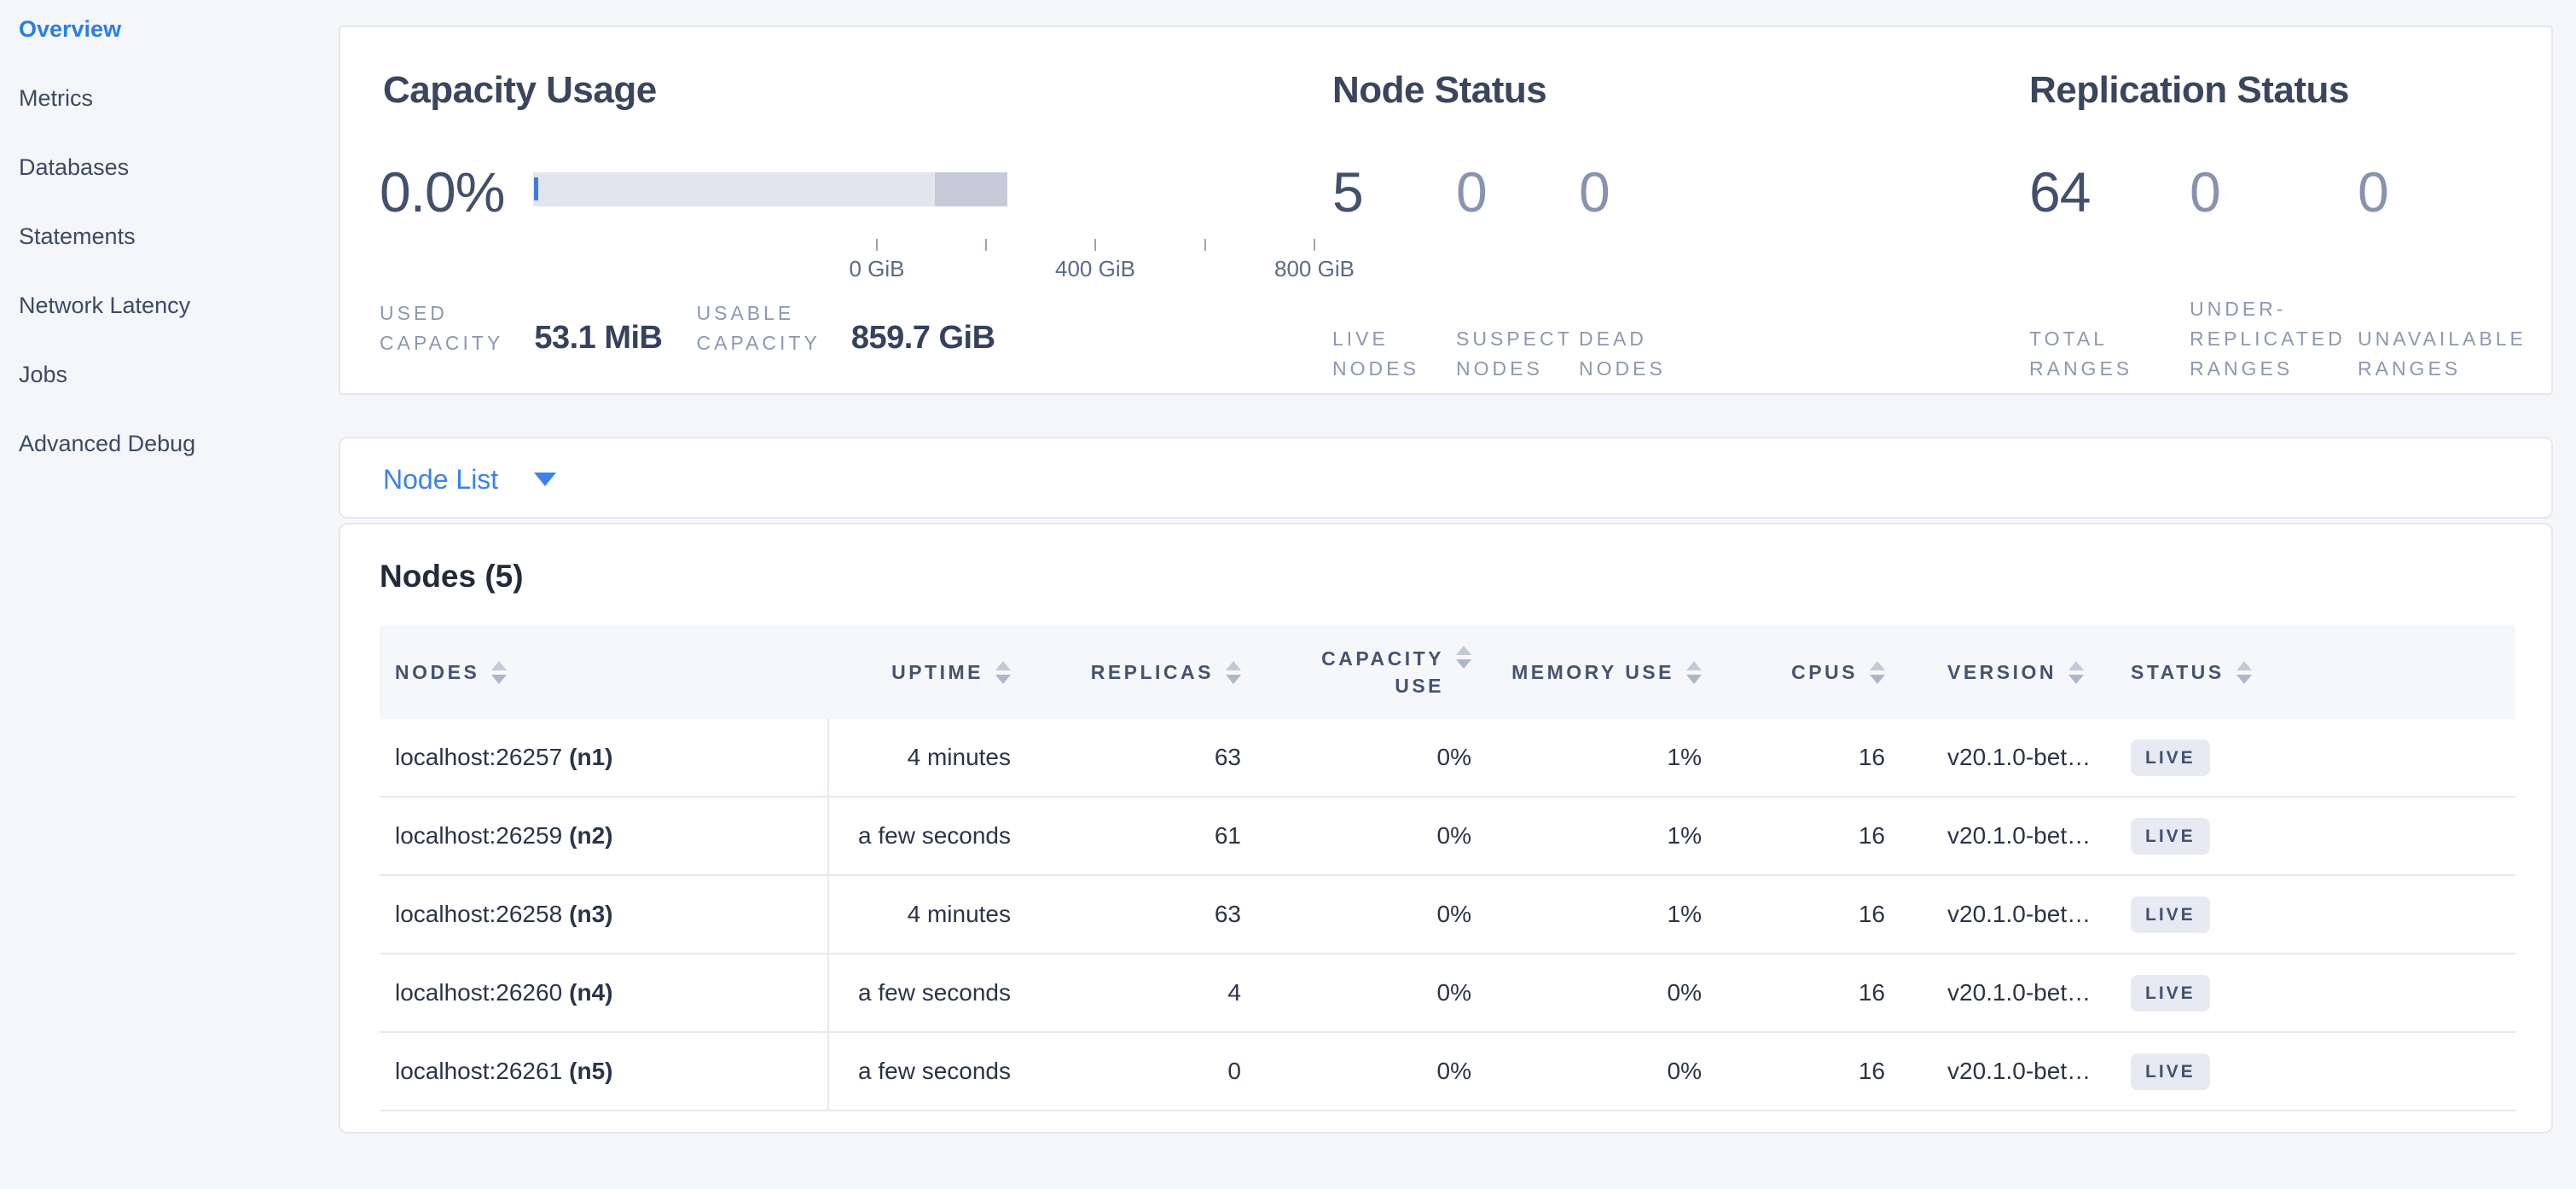 The image size is (2576, 1189). What do you see at coordinates (1234, 992) in the screenshot?
I see `replicas-cell: 4` at bounding box center [1234, 992].